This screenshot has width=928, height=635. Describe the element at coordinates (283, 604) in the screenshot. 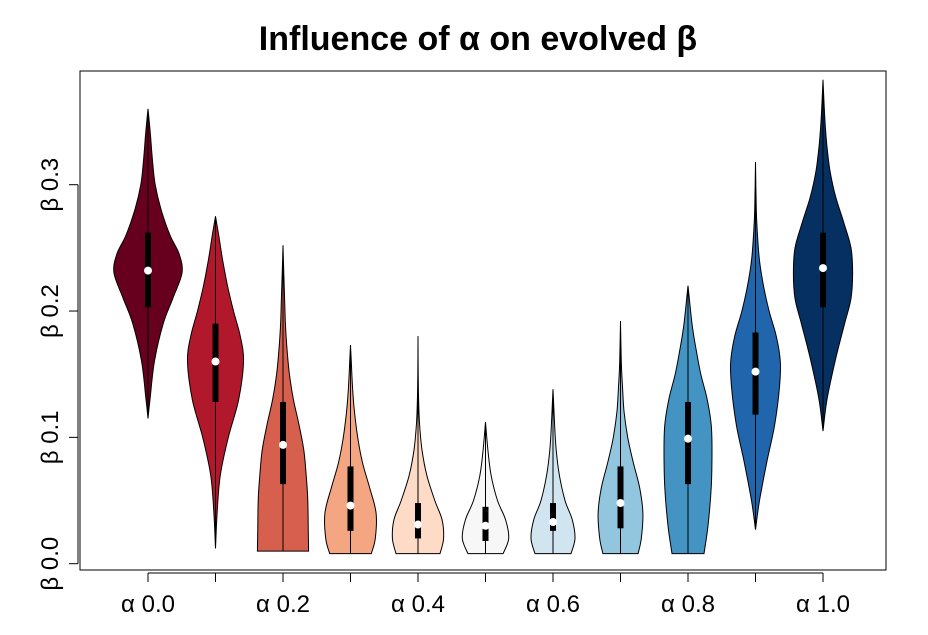

I see `x-tick-label: α 0.2` at that location.